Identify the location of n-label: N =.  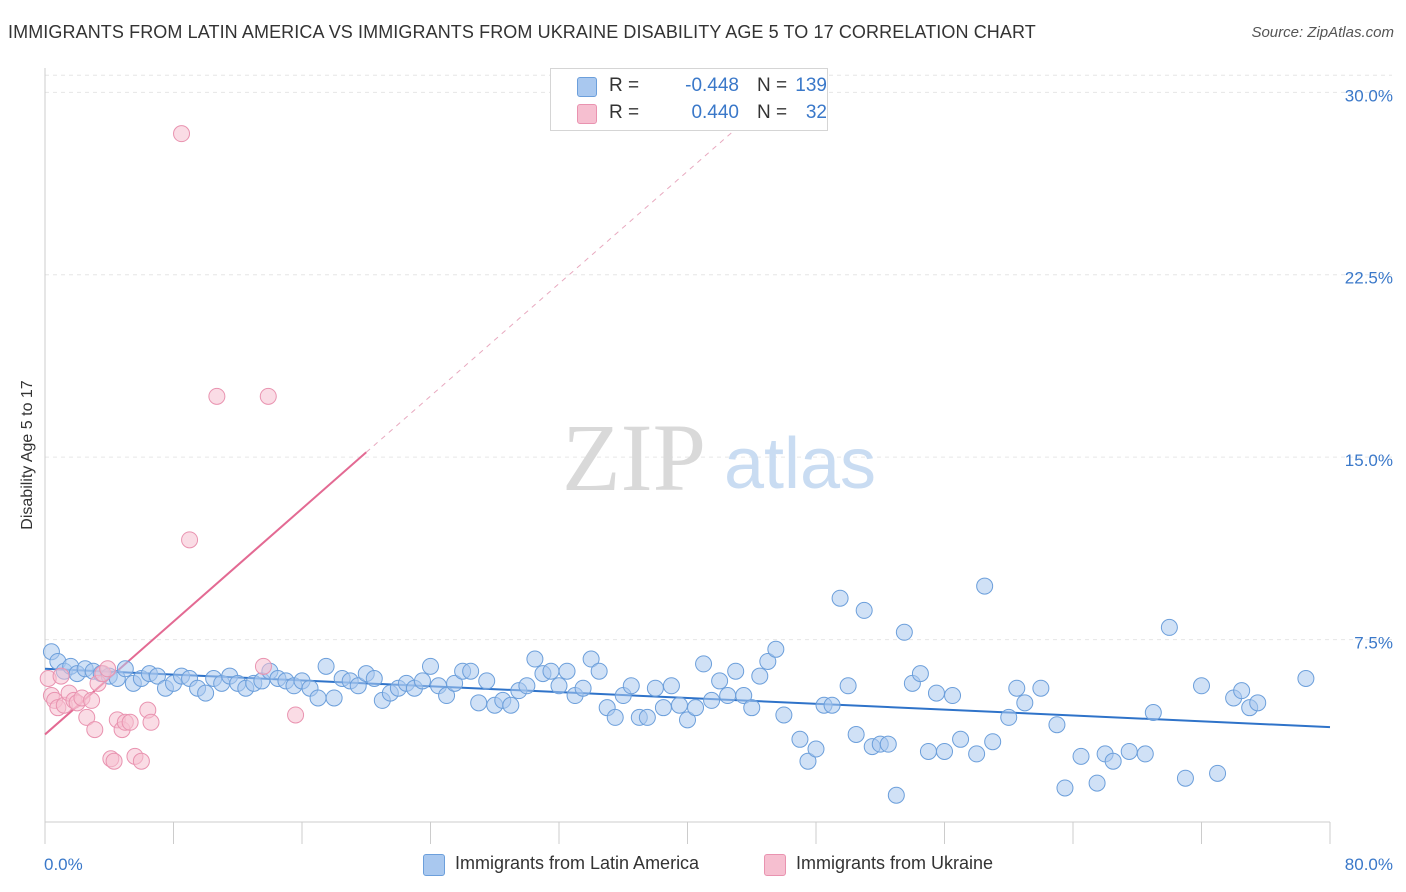
(772, 112).